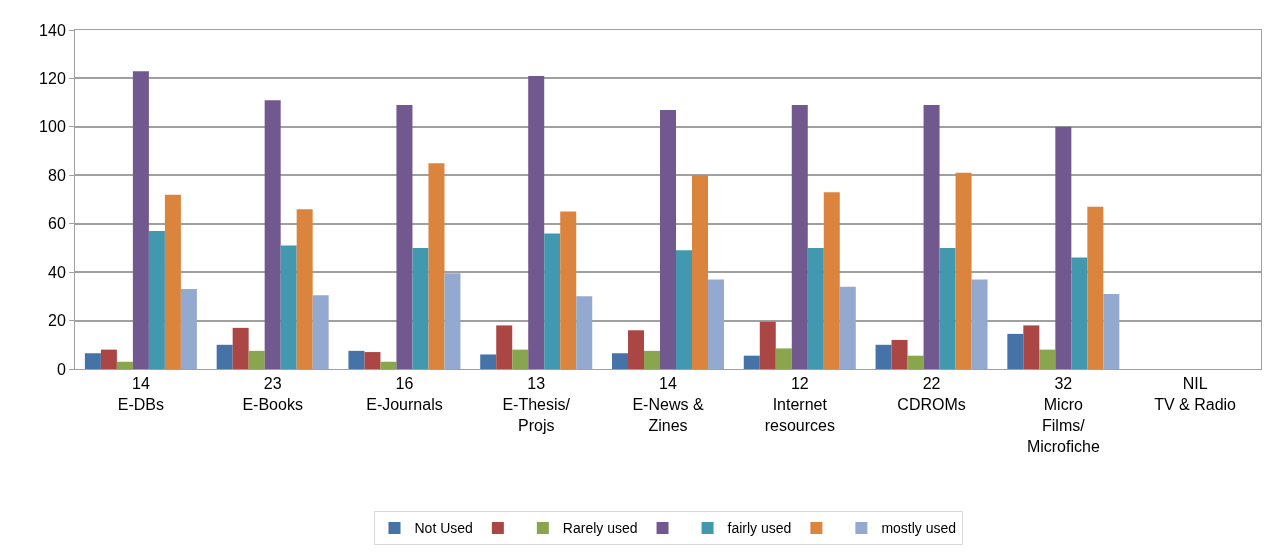 The width and height of the screenshot is (1276, 558). I want to click on x-tick-label: 14 E-News & Zines, so click(668, 404).